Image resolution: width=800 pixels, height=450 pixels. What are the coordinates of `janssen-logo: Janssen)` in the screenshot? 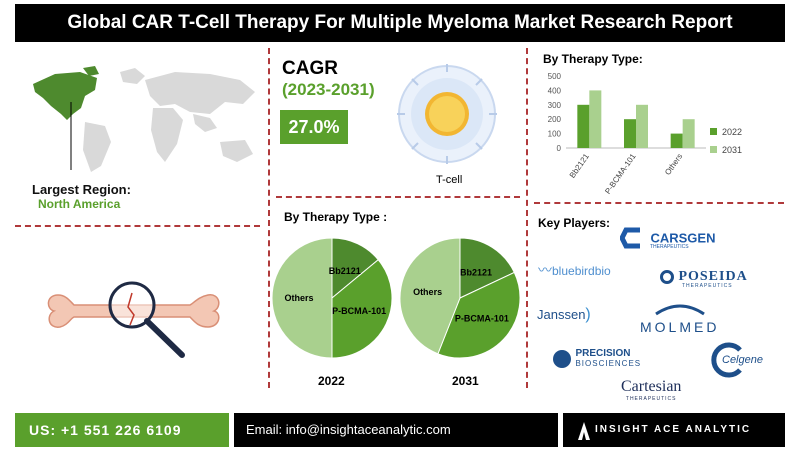 It's located at (564, 314).